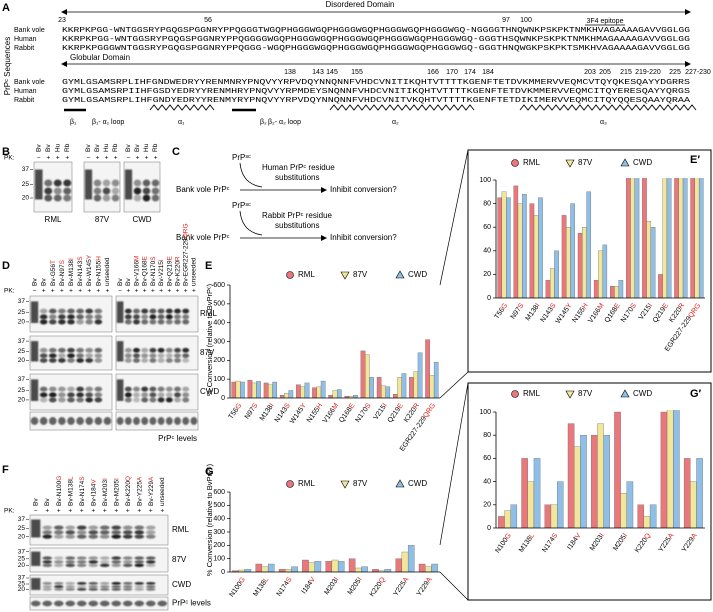 The width and height of the screenshot is (713, 612). I want to click on bars, so click(600, 469).